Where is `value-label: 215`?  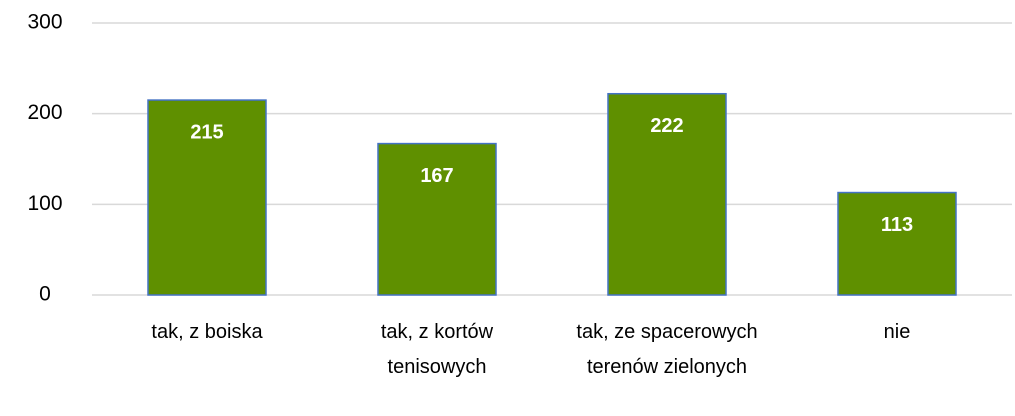
value-label: 215 is located at coordinates (206, 132).